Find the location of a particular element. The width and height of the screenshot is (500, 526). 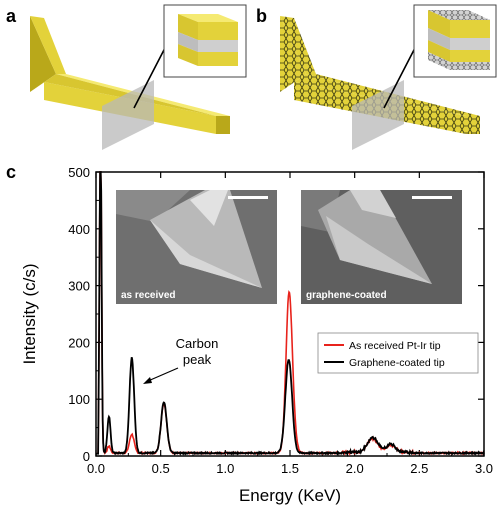

sem-left-caption: as received is located at coordinates (148, 295).